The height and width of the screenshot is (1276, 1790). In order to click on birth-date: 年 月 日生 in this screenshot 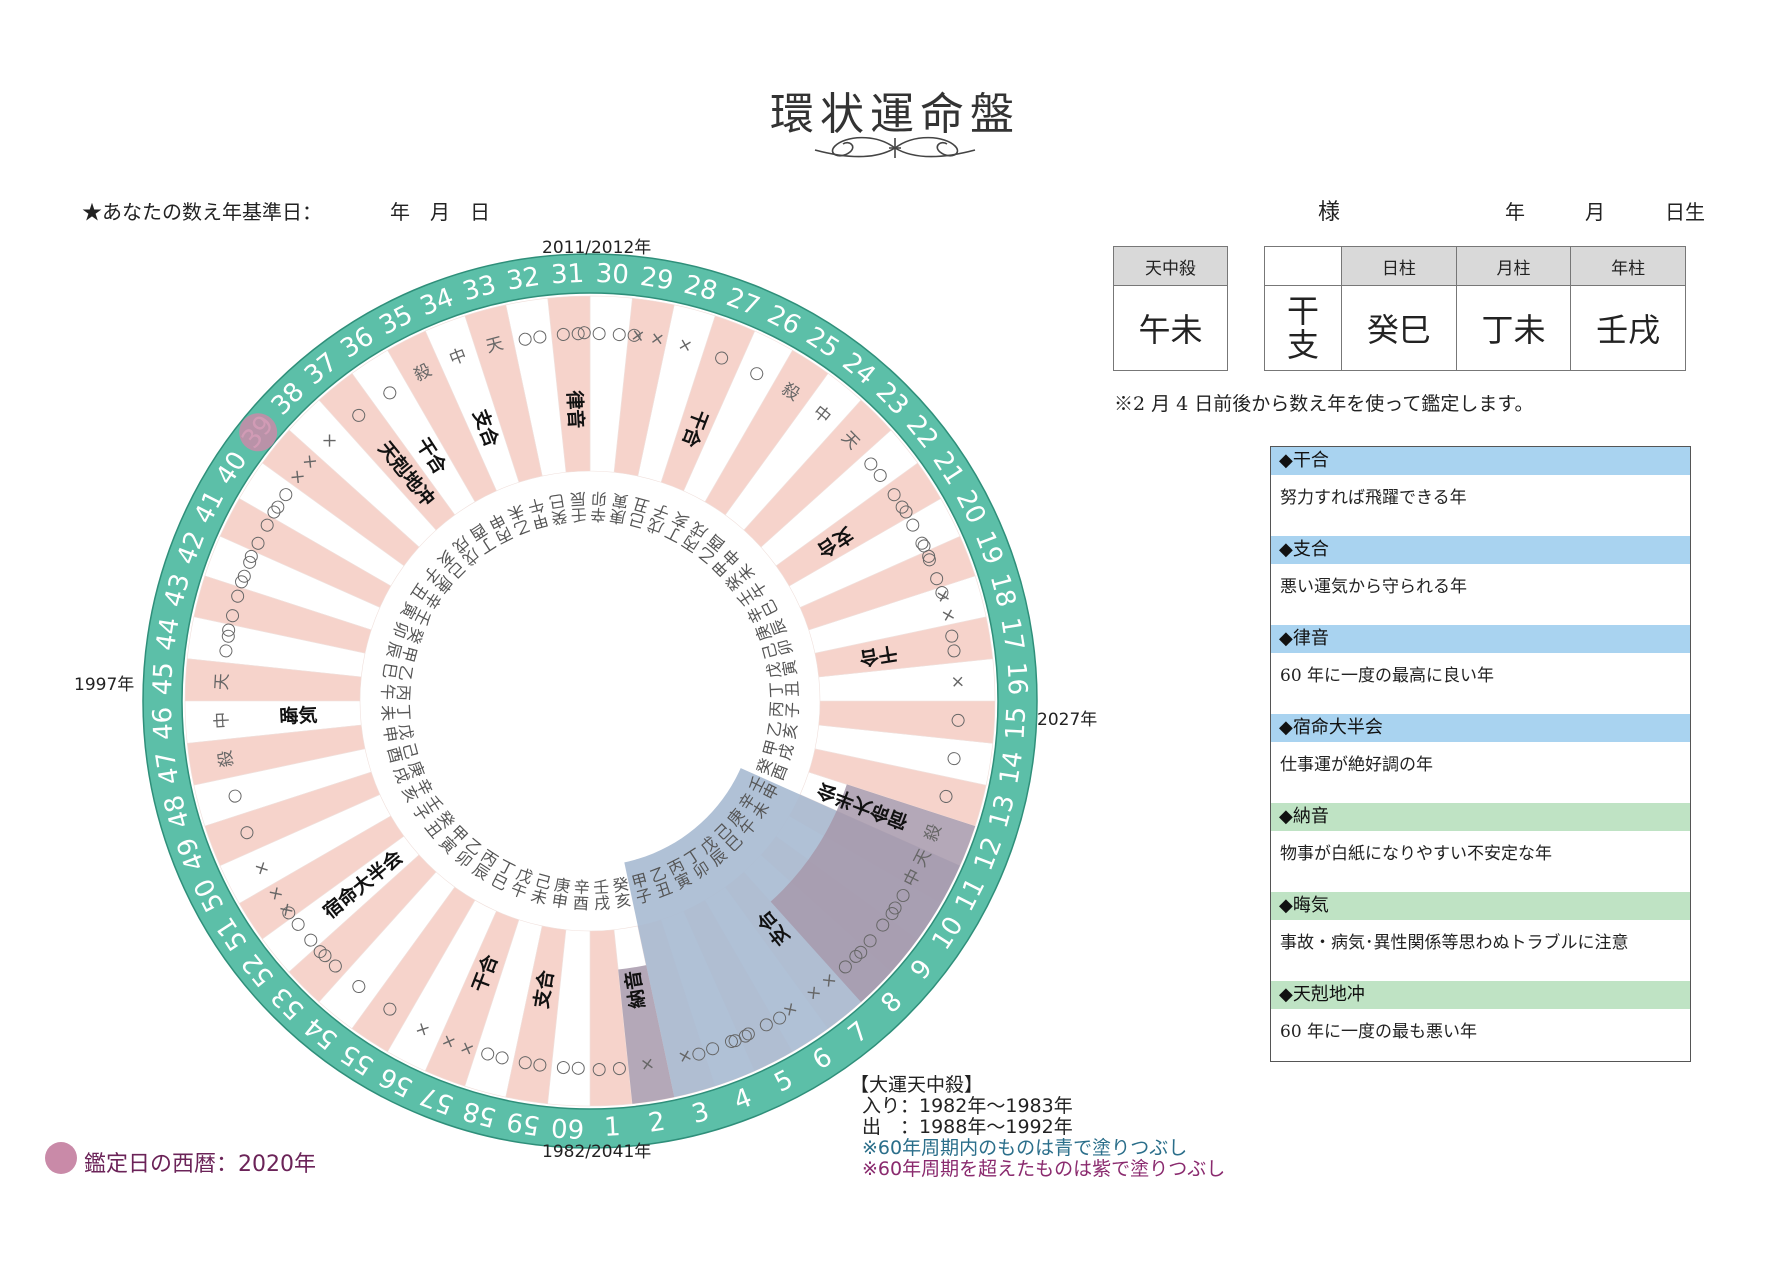, I will do `click(1605, 212)`.